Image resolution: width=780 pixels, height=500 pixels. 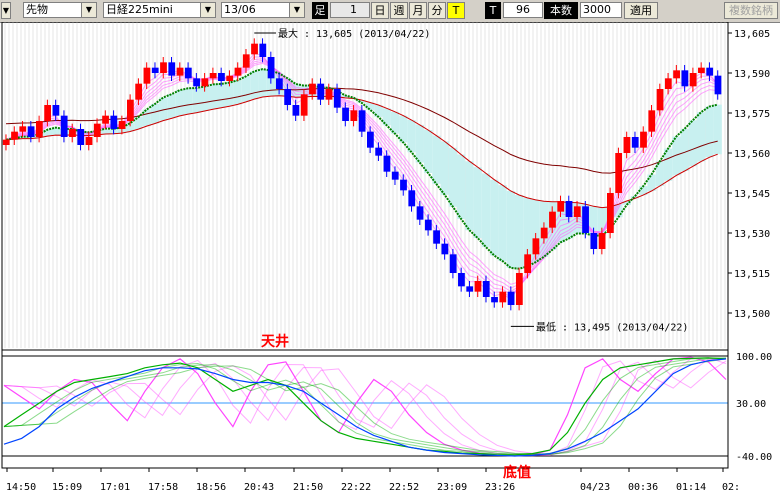 What do you see at coordinates (6, 10) in the screenshot?
I see `menu-dropdown: ▼` at bounding box center [6, 10].